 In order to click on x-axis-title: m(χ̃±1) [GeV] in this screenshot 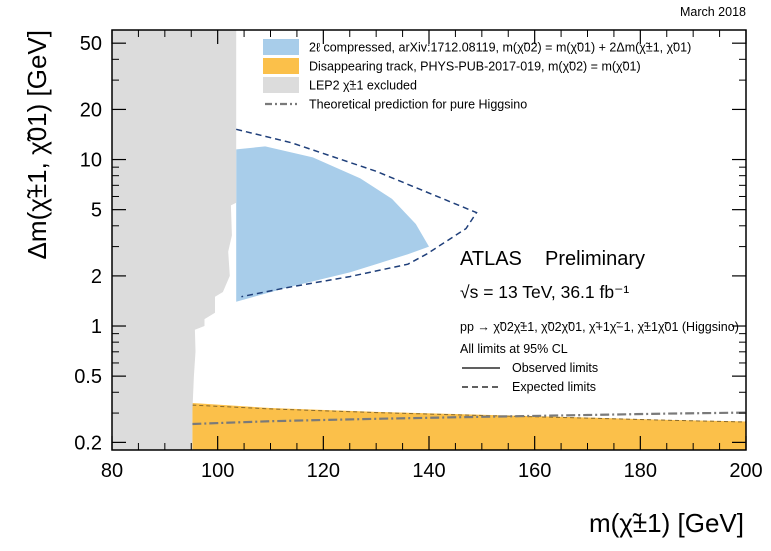, I will do `click(666, 523)`.